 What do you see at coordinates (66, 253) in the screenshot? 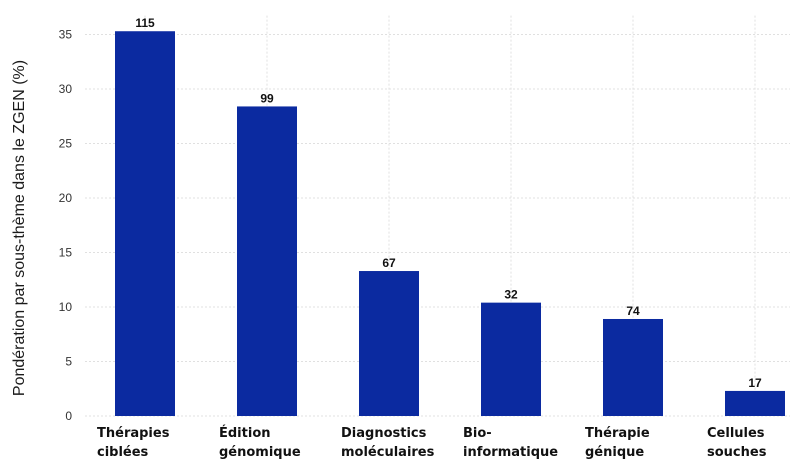
I see `y-tick-label: 15` at bounding box center [66, 253].